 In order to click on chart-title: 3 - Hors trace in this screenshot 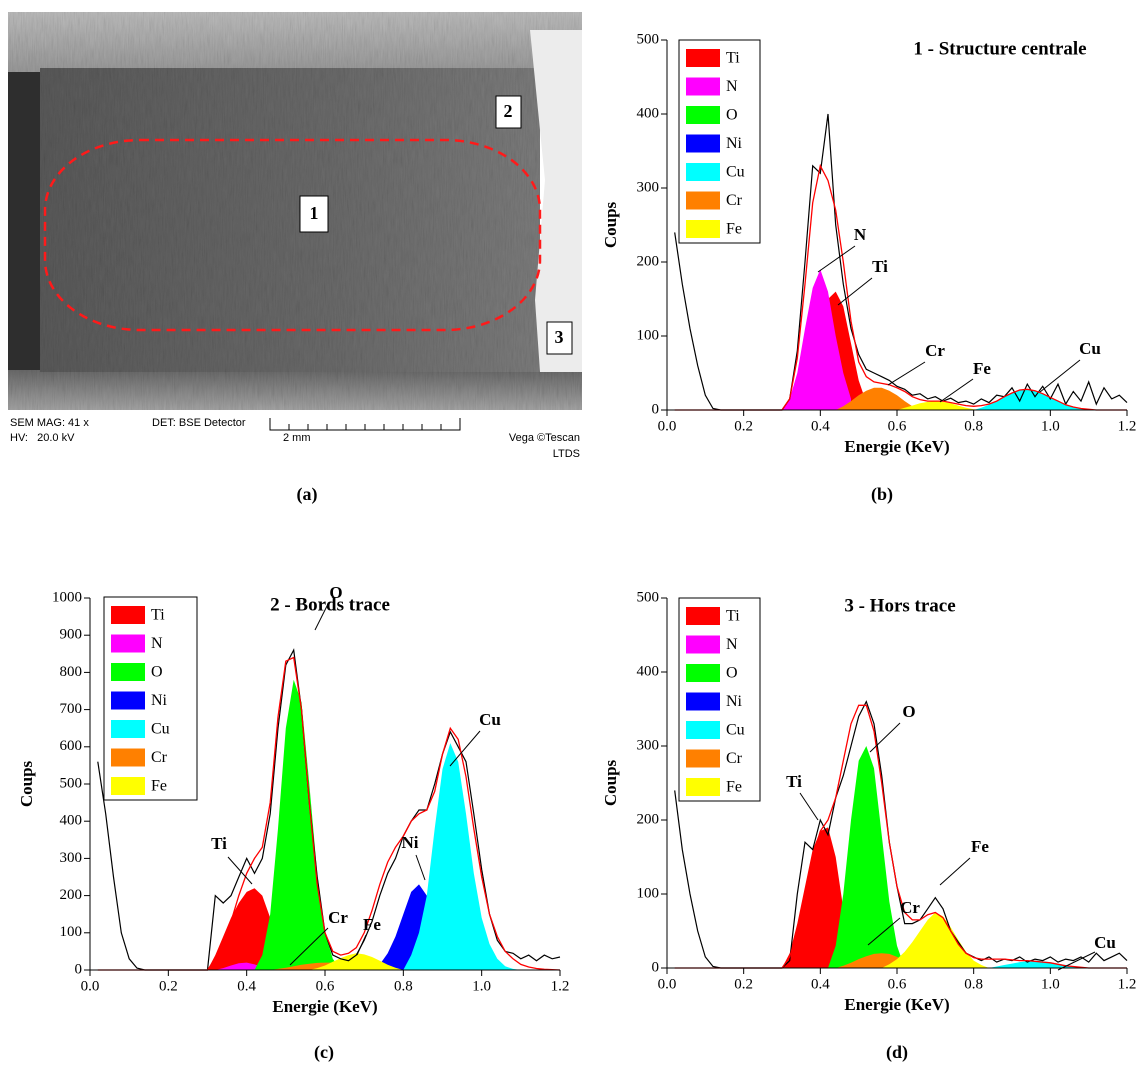, I will do `click(899, 605)`.